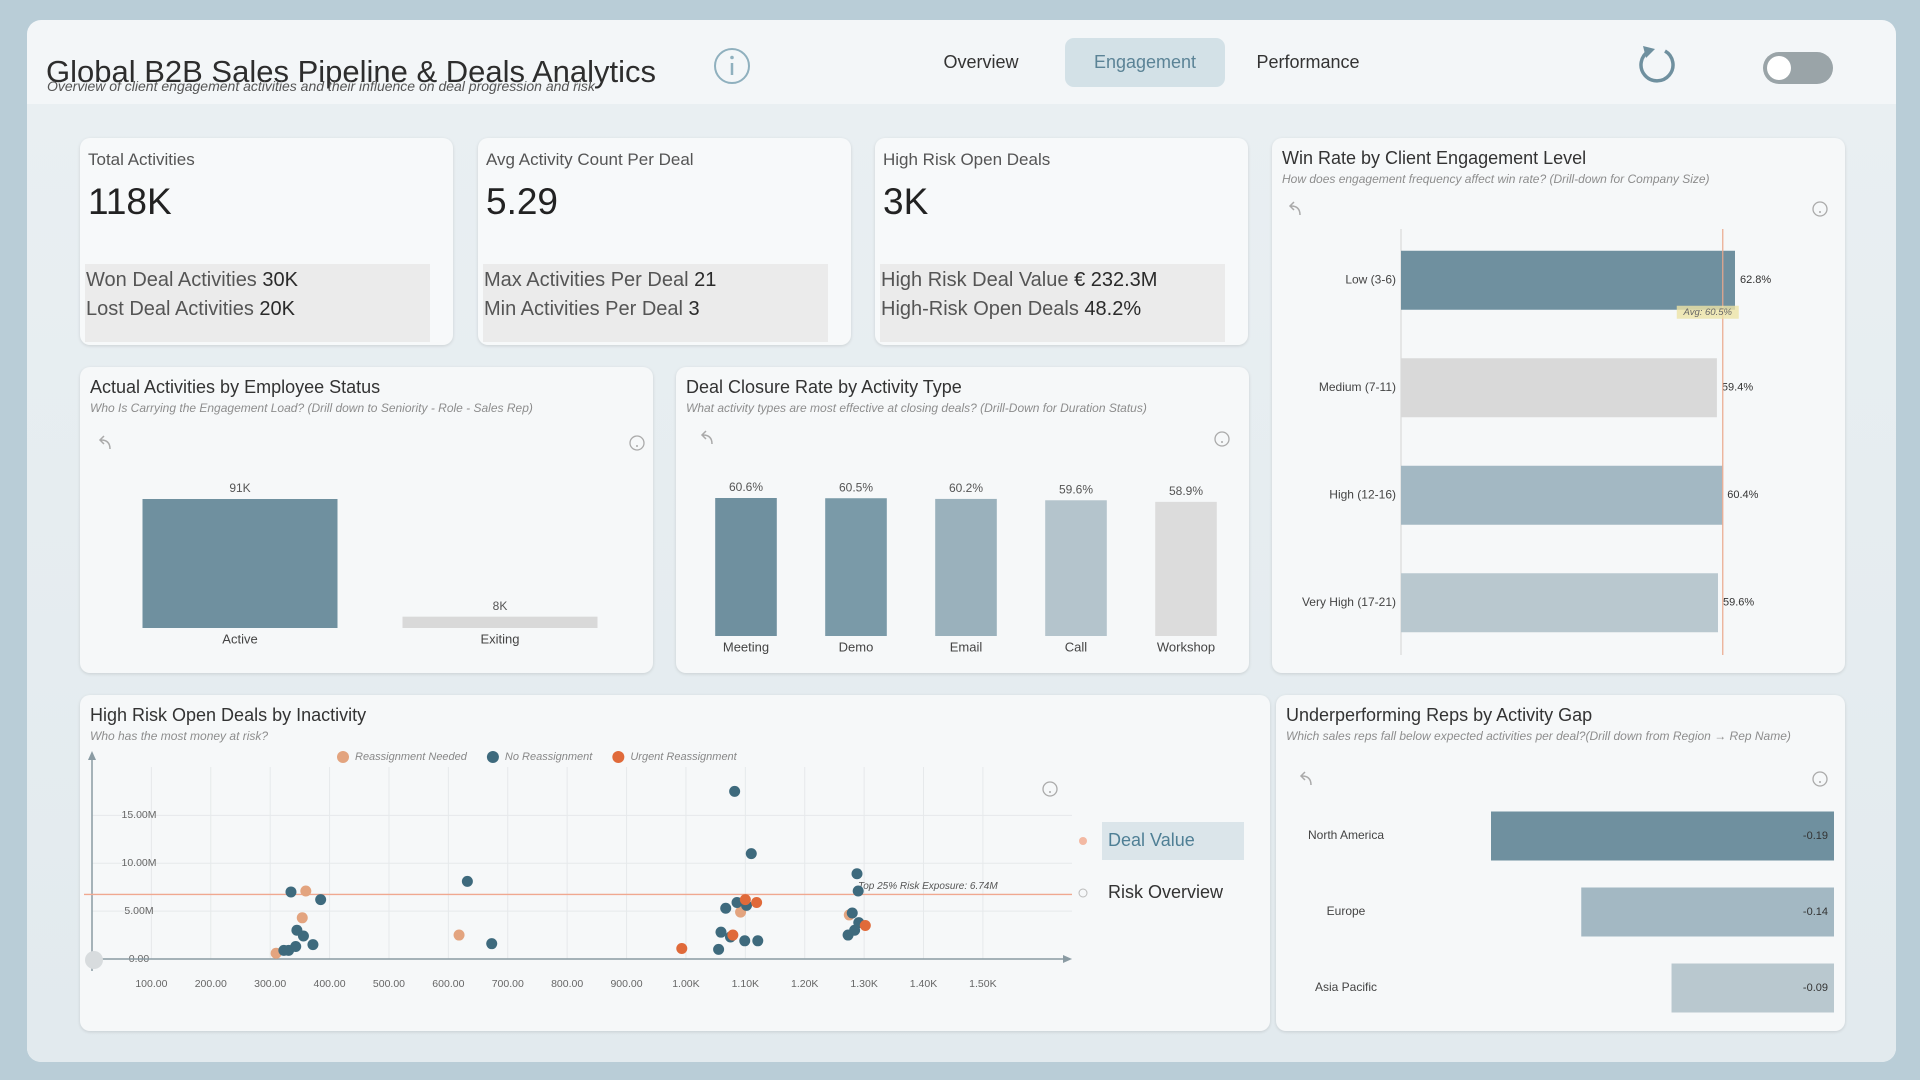 This screenshot has height=1080, width=1920. Describe the element at coordinates (138, 911) in the screenshot. I see `y-tick-label: 5.00M` at that location.